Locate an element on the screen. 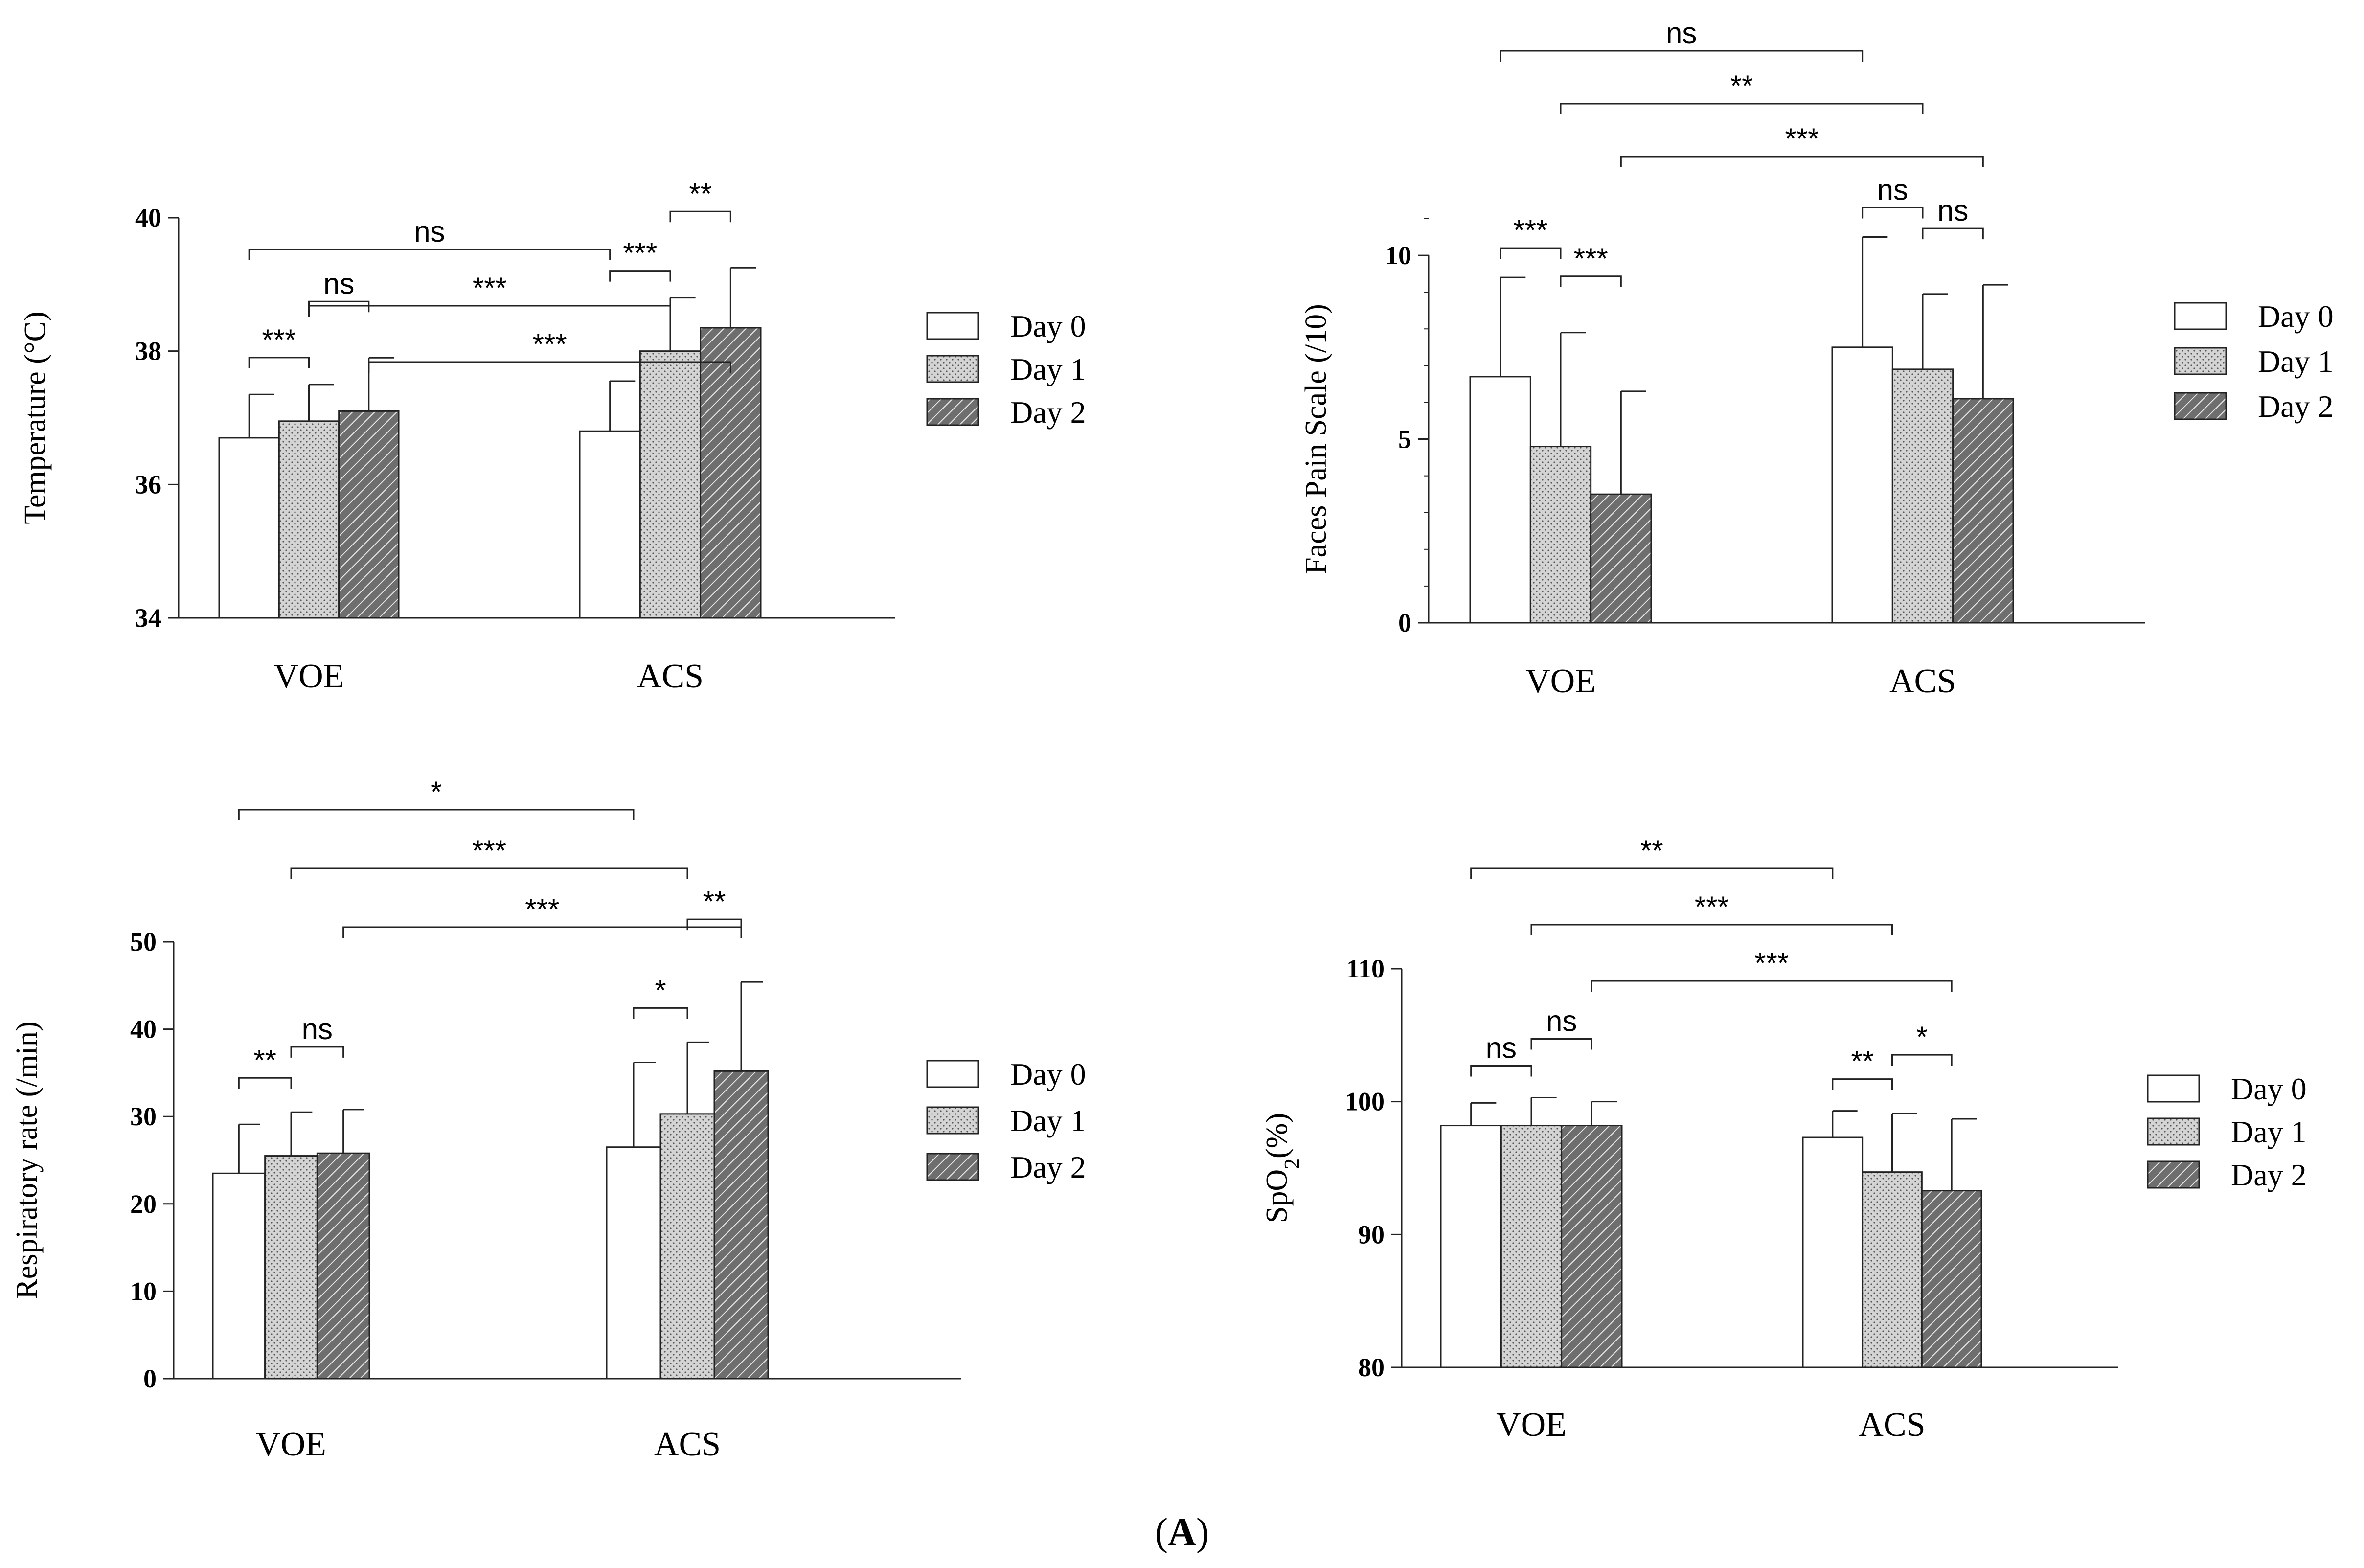  figure-label-open: ( is located at coordinates (1161, 1533).